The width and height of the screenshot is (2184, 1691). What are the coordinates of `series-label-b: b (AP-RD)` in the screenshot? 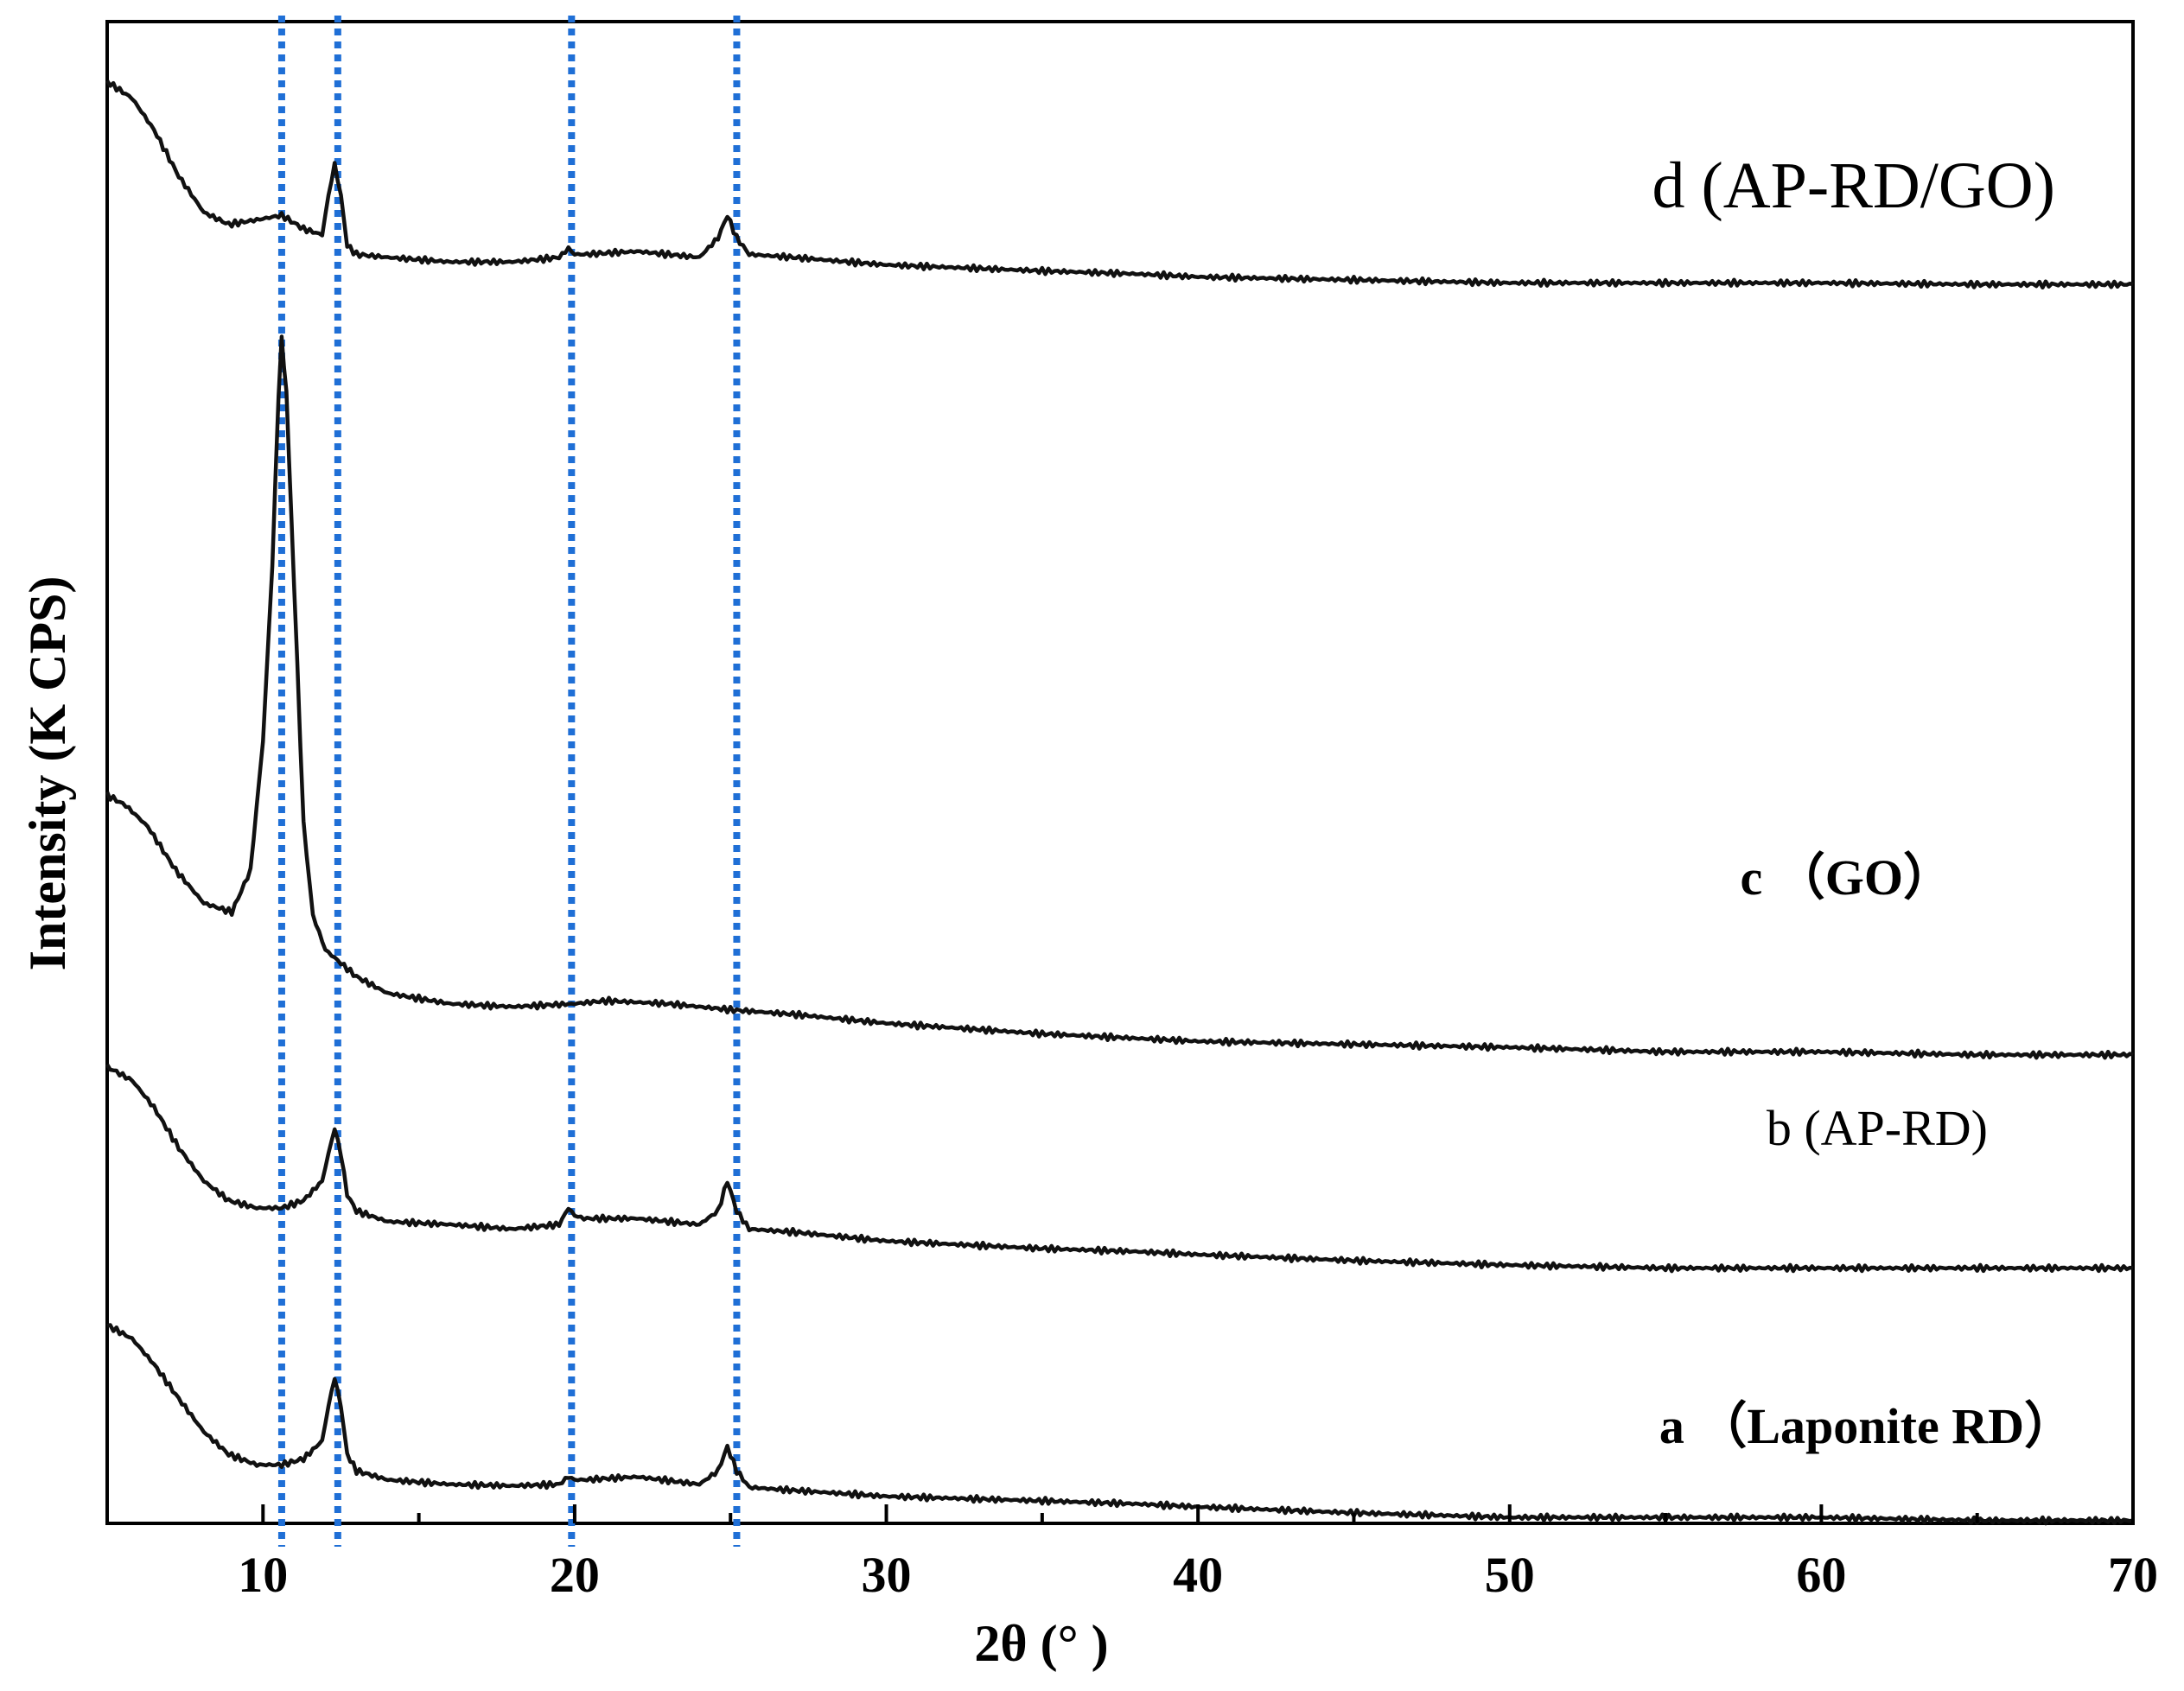 It's located at (1877, 1128).